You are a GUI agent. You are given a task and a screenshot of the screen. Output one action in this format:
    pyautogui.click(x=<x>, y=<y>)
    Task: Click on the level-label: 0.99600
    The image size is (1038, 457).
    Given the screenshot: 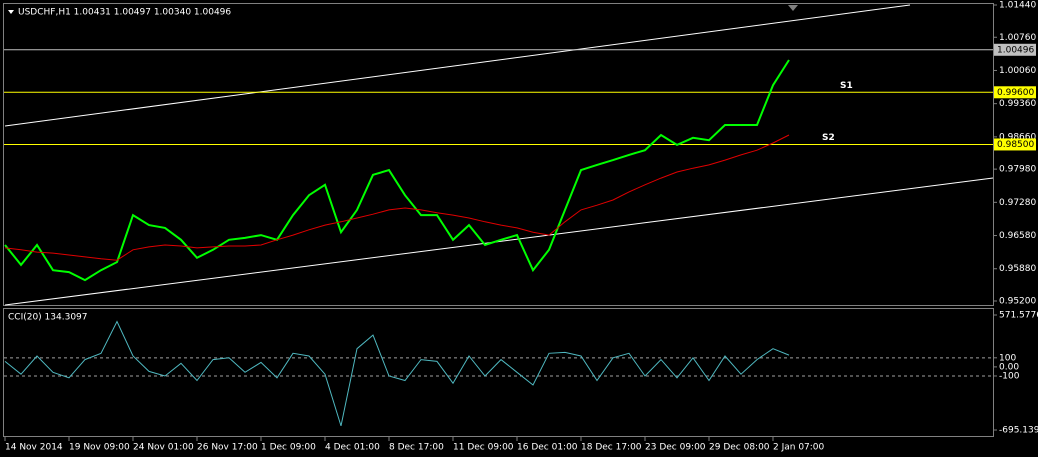 What is the action you would take?
    pyautogui.click(x=1015, y=93)
    